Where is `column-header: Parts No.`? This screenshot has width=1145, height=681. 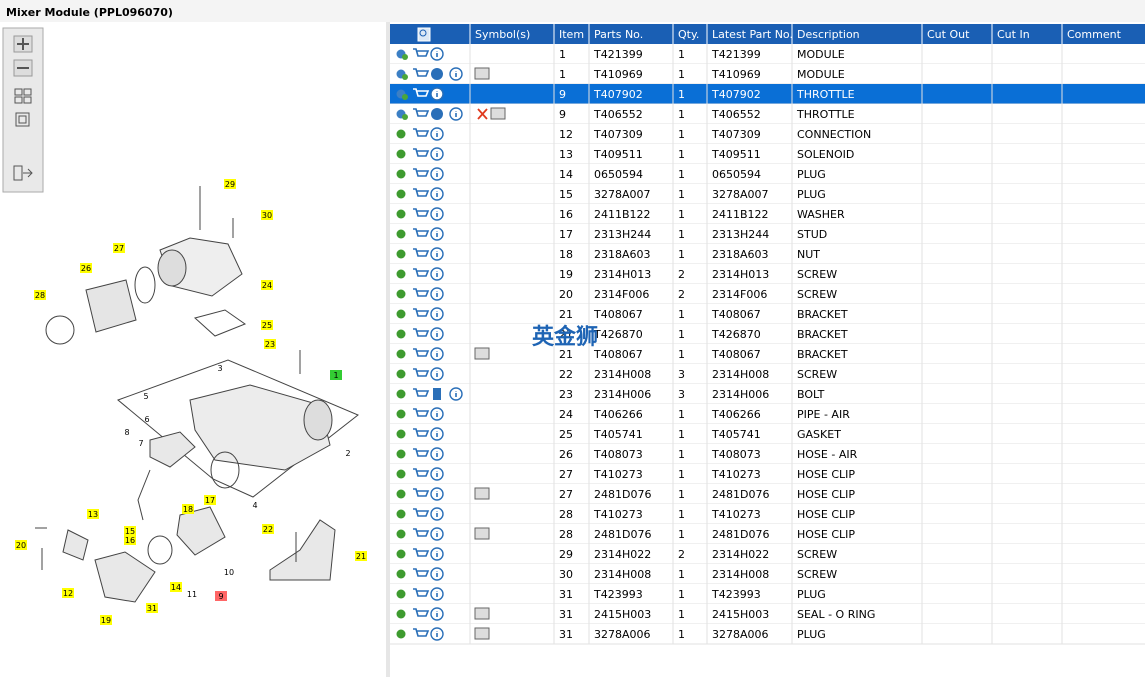 column-header: Parts No. is located at coordinates (618, 34).